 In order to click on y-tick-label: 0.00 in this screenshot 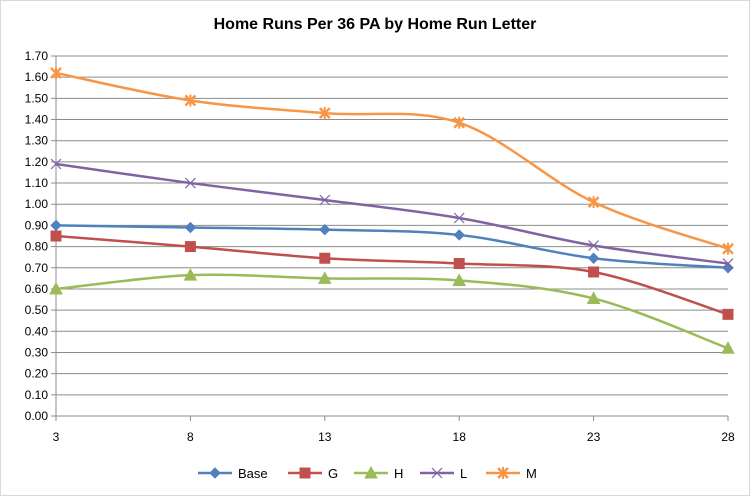, I will do `click(37, 416)`.